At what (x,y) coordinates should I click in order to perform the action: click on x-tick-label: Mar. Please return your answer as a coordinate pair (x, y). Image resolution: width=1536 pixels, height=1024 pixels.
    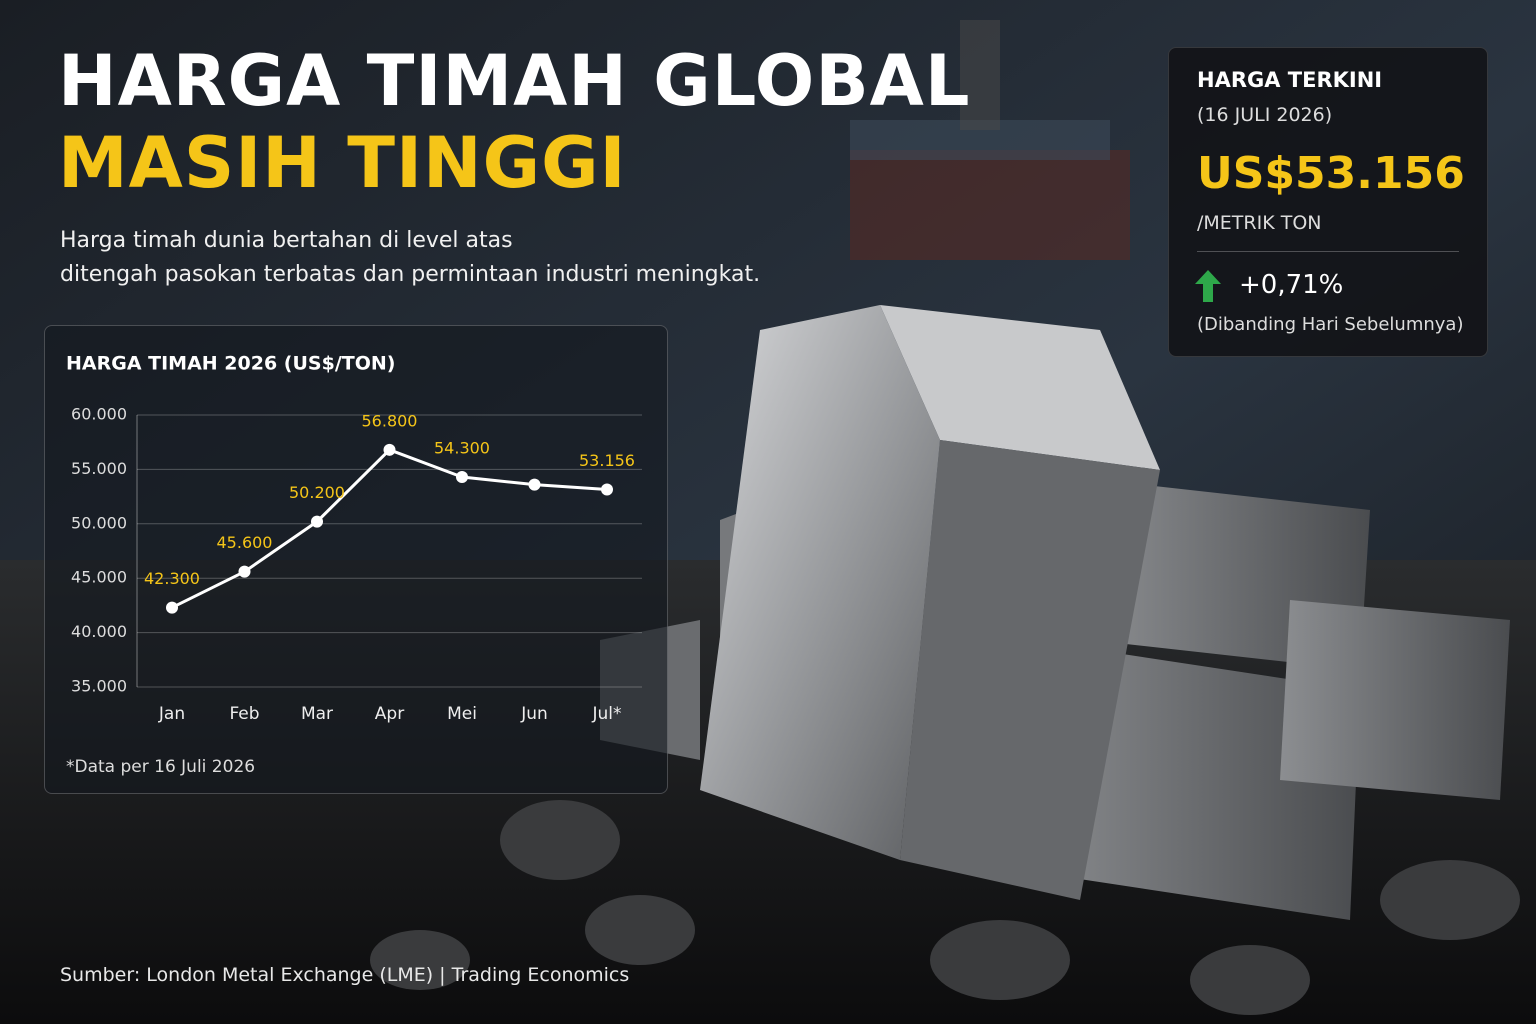
    Looking at the image, I should click on (317, 714).